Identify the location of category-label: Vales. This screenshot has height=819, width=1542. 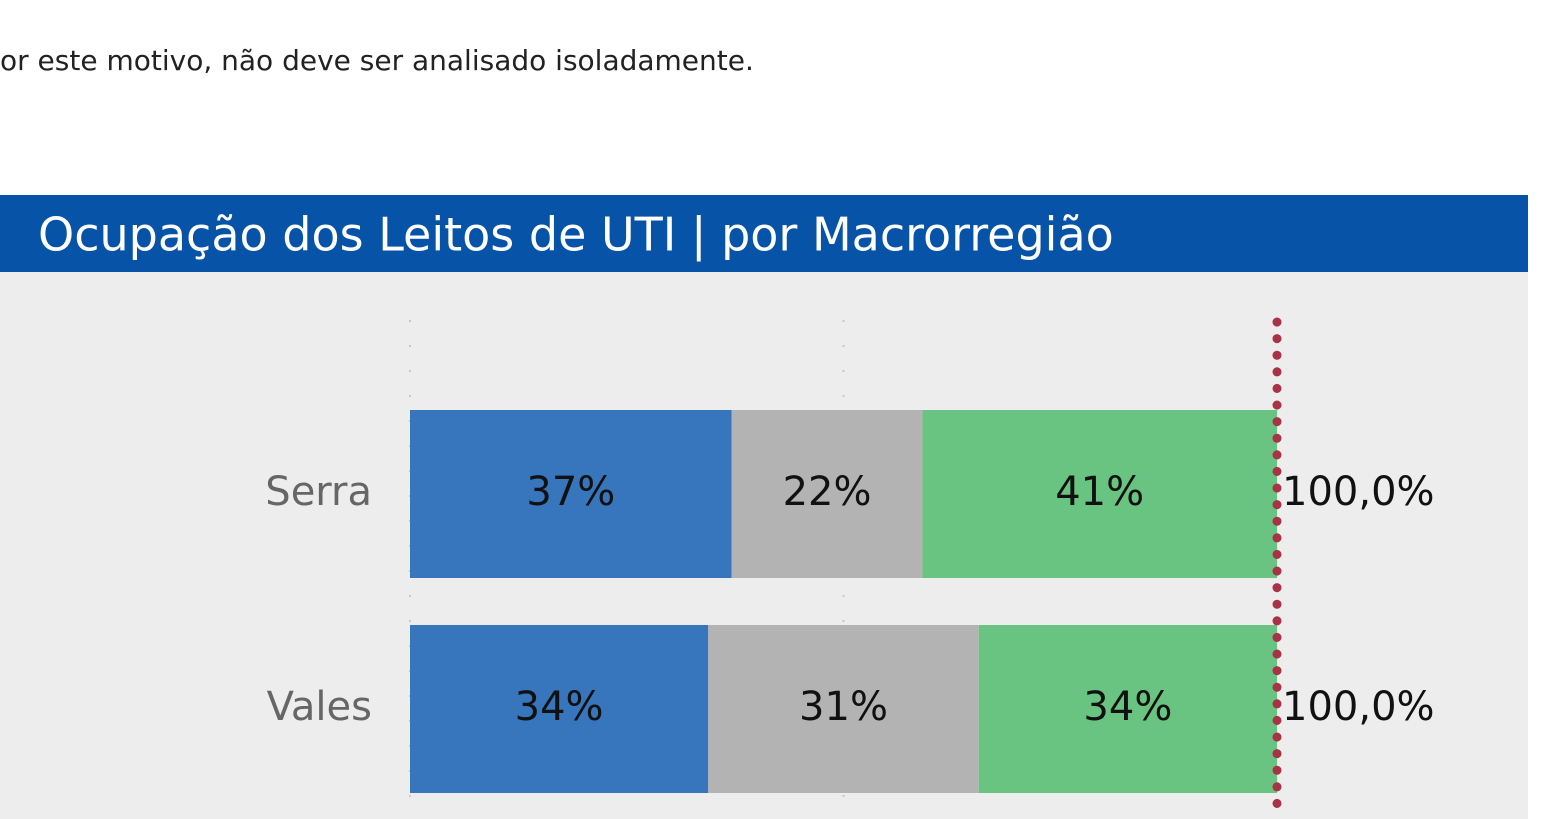
(319, 707).